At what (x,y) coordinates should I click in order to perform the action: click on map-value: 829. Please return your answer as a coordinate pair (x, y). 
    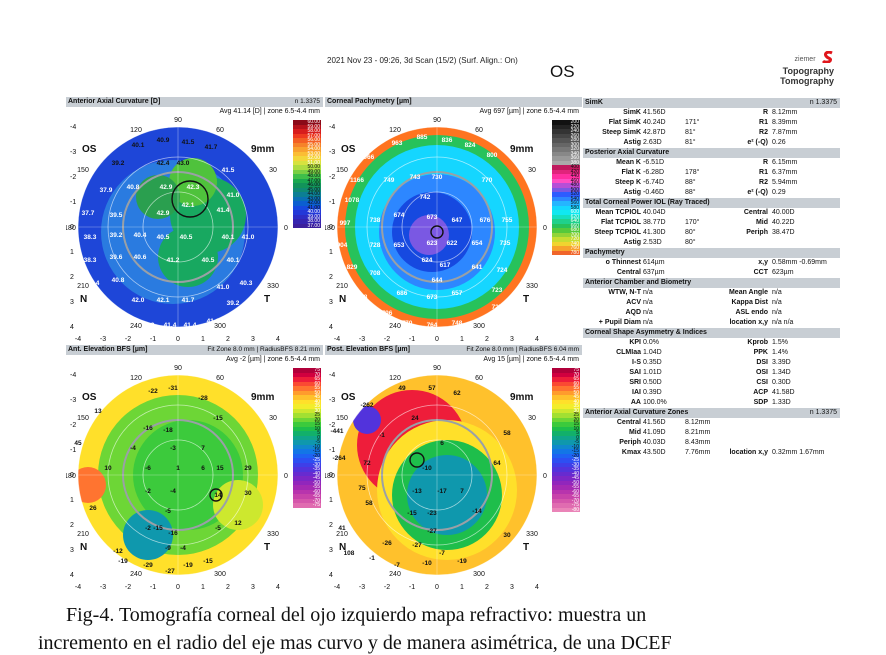
    Looking at the image, I should click on (352, 267).